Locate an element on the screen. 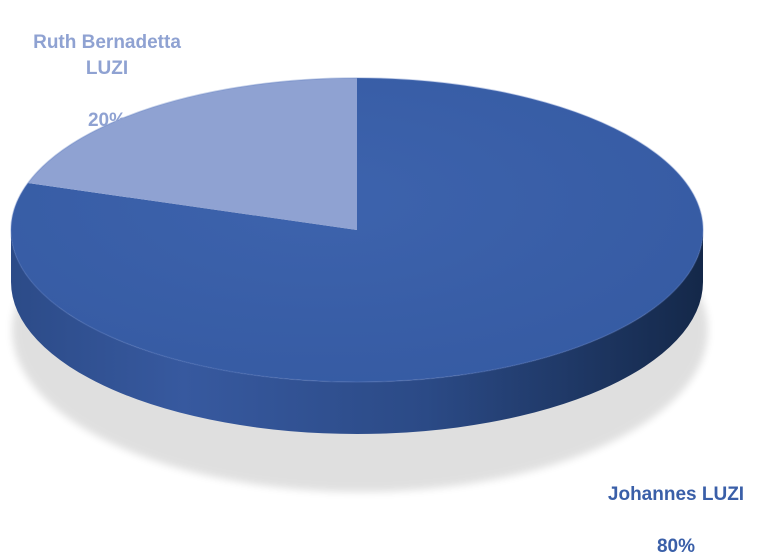  data-label-value: 20% is located at coordinates (107, 120).